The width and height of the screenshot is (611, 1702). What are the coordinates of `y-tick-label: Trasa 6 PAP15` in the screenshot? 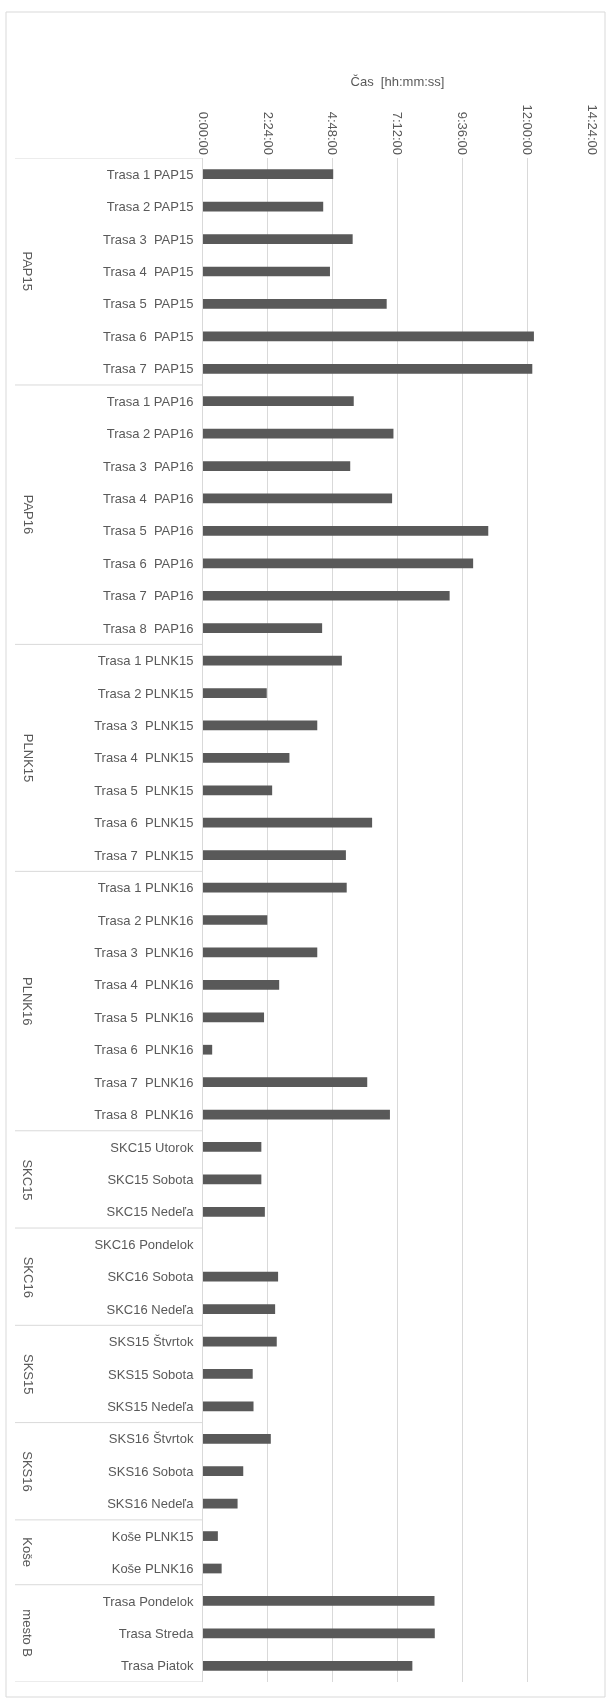 It's located at (148, 336).